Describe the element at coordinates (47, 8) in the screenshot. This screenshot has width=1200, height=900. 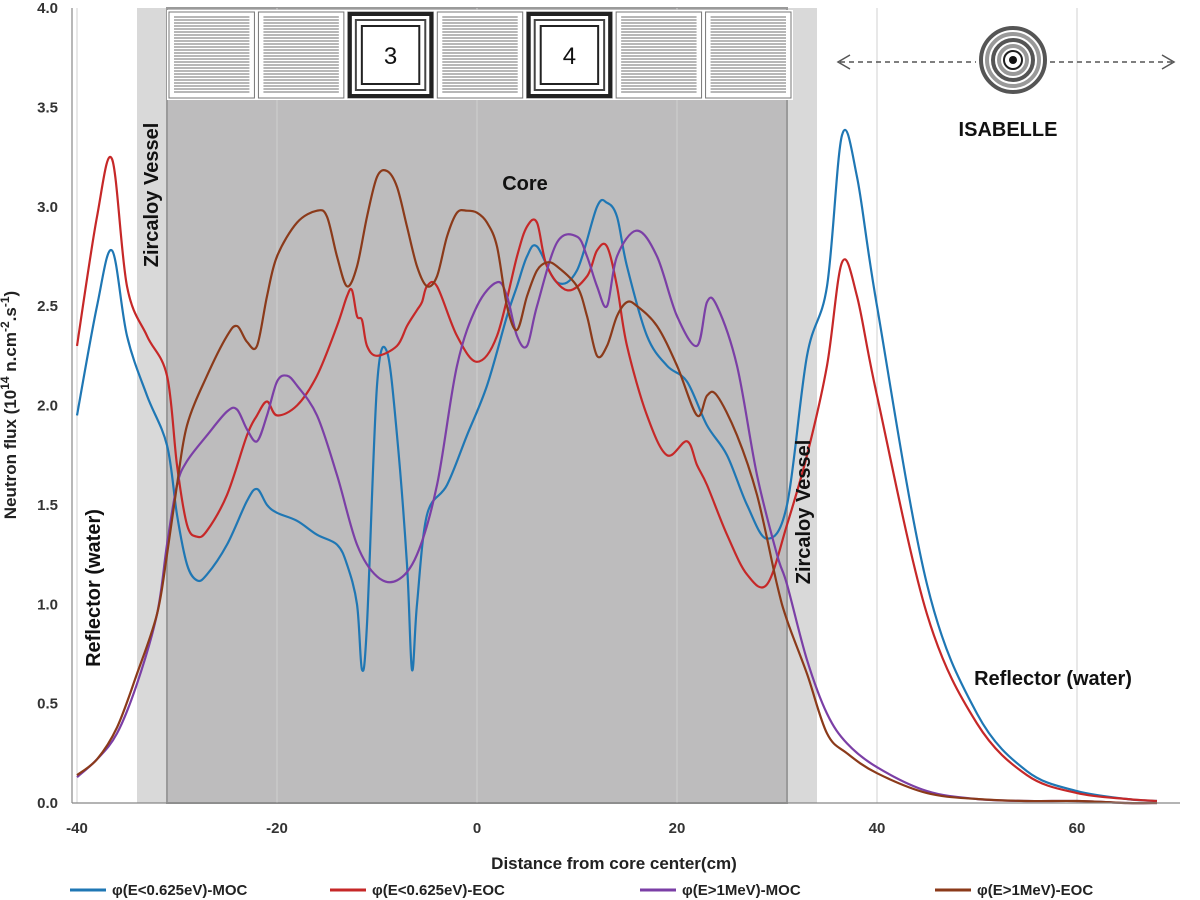
I see `y-tick-label: 4.0` at that location.